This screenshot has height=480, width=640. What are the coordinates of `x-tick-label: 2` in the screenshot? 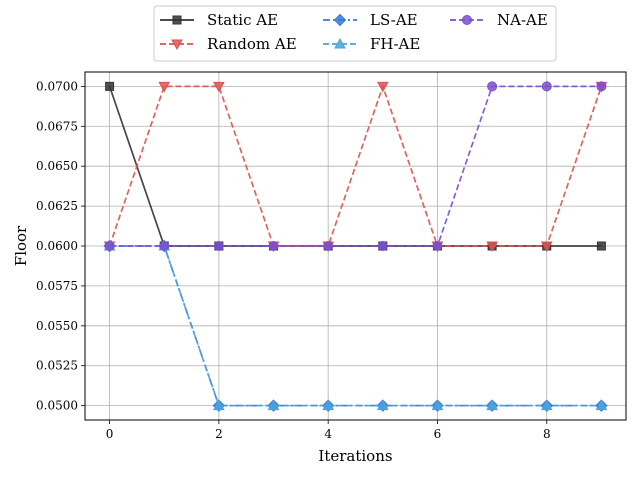 It's located at (219, 434).